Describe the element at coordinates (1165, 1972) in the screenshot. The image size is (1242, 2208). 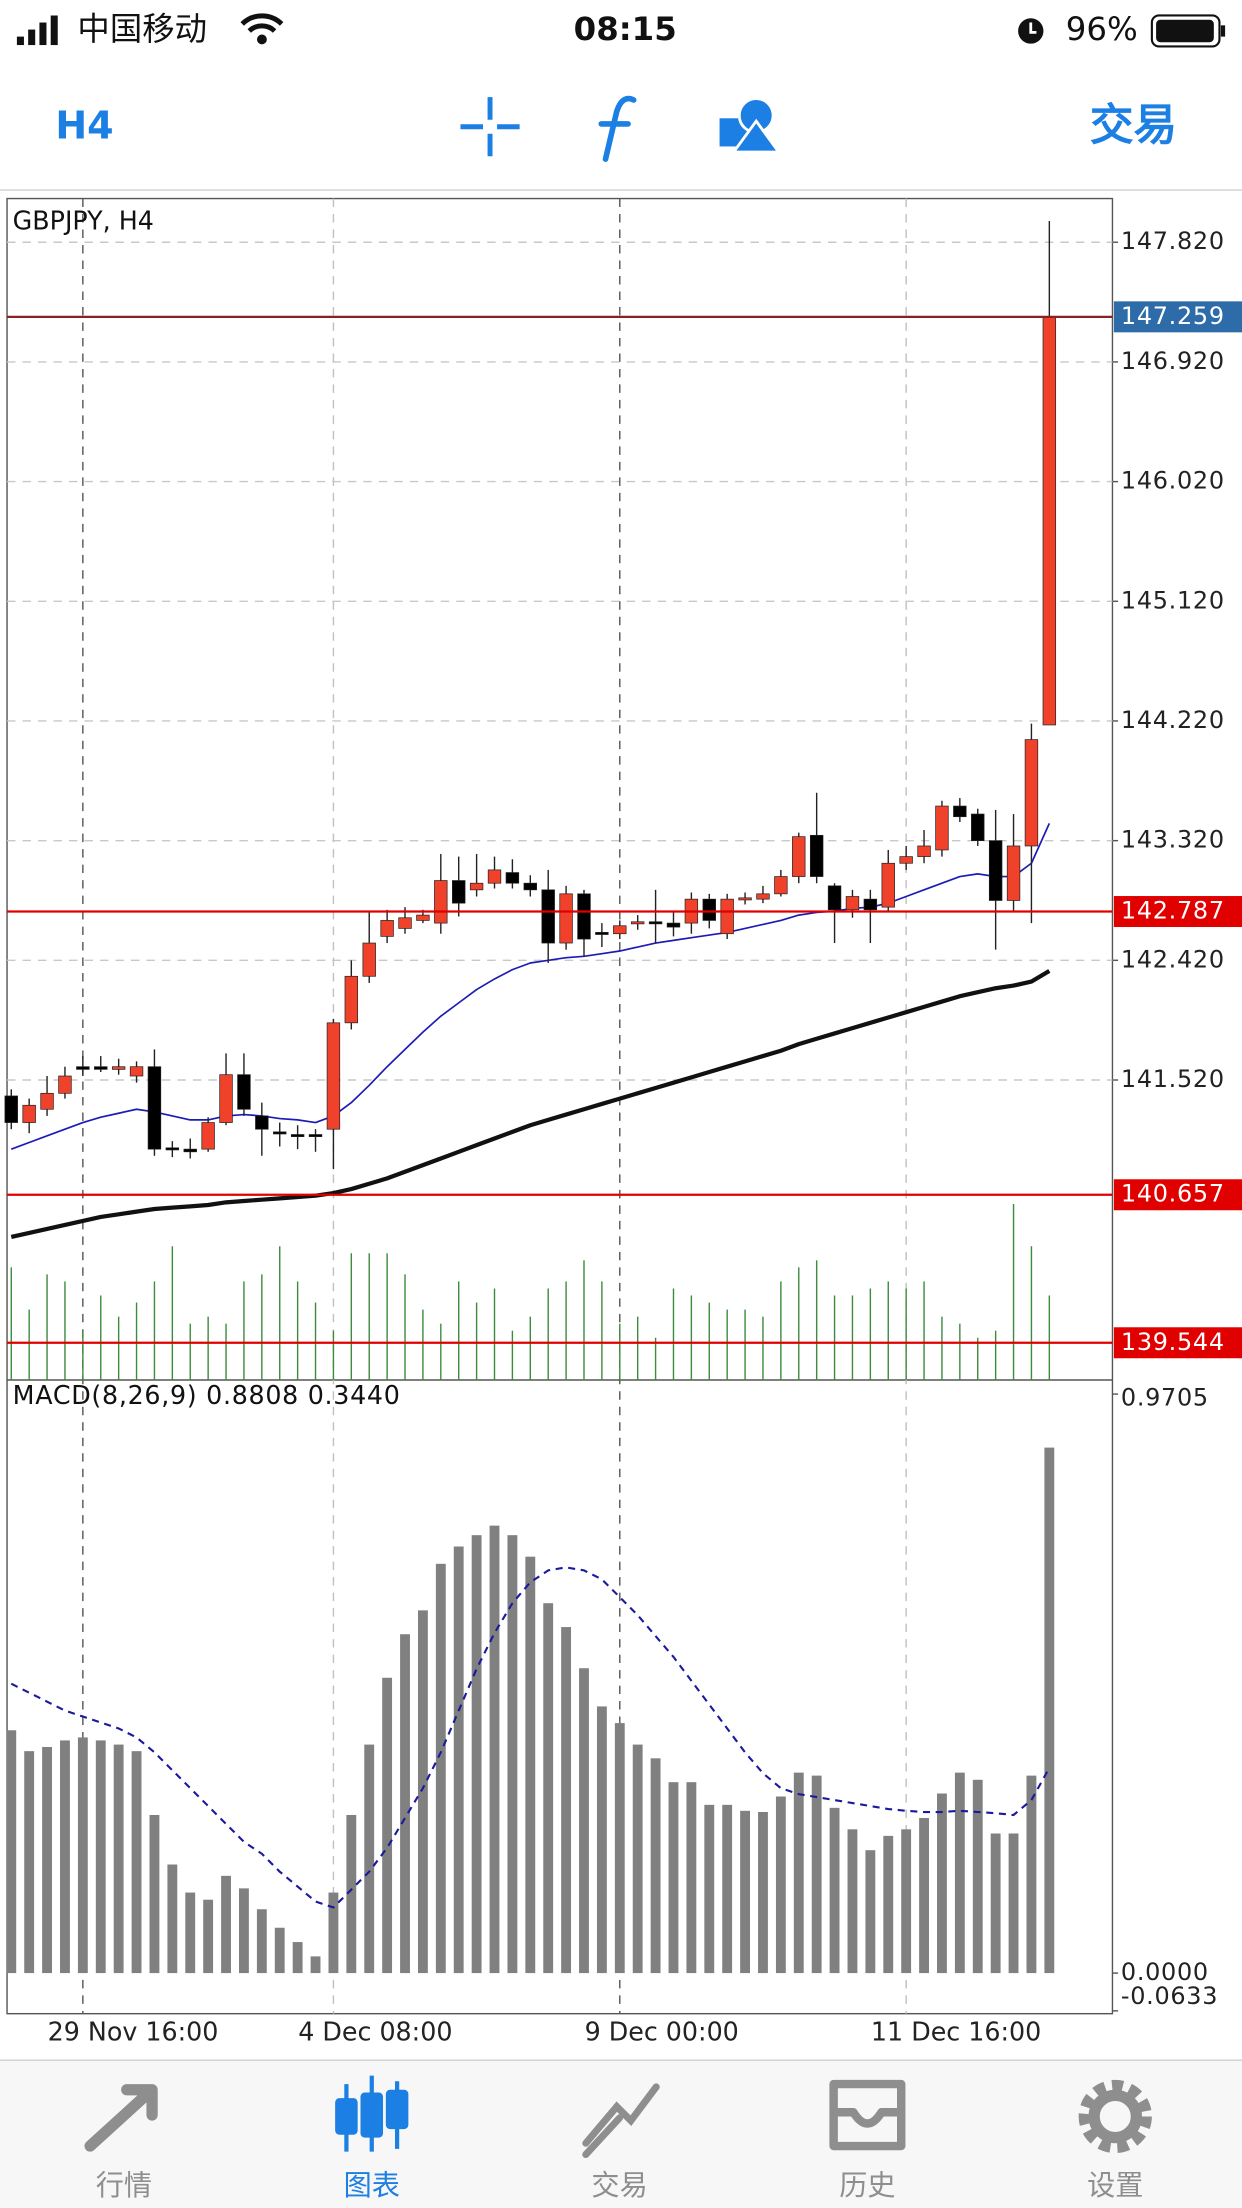
I see `y-tick-label: 0.0000` at that location.